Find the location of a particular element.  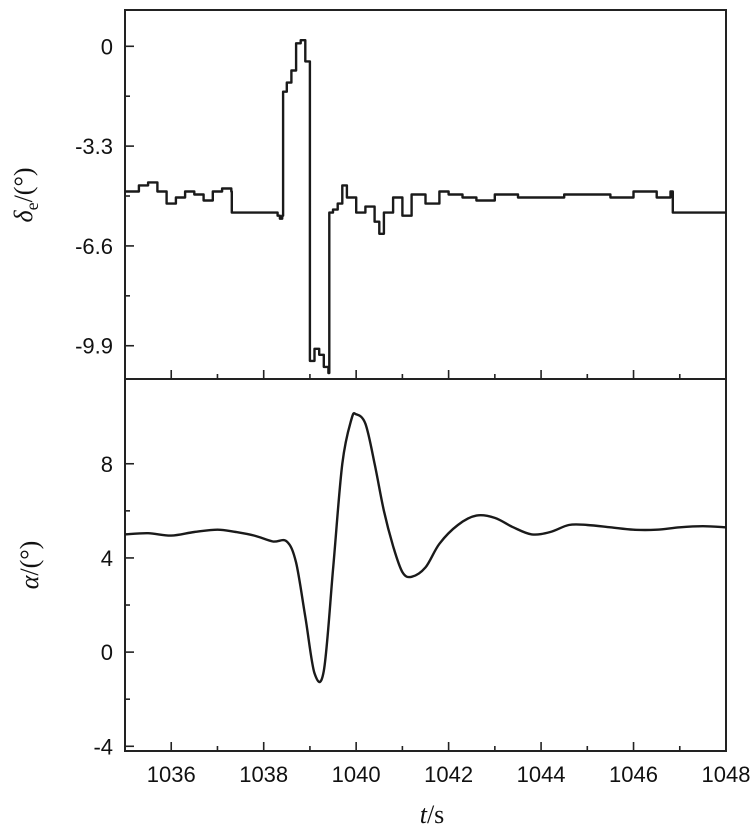

xtick-label: 1038 is located at coordinates (263, 774).